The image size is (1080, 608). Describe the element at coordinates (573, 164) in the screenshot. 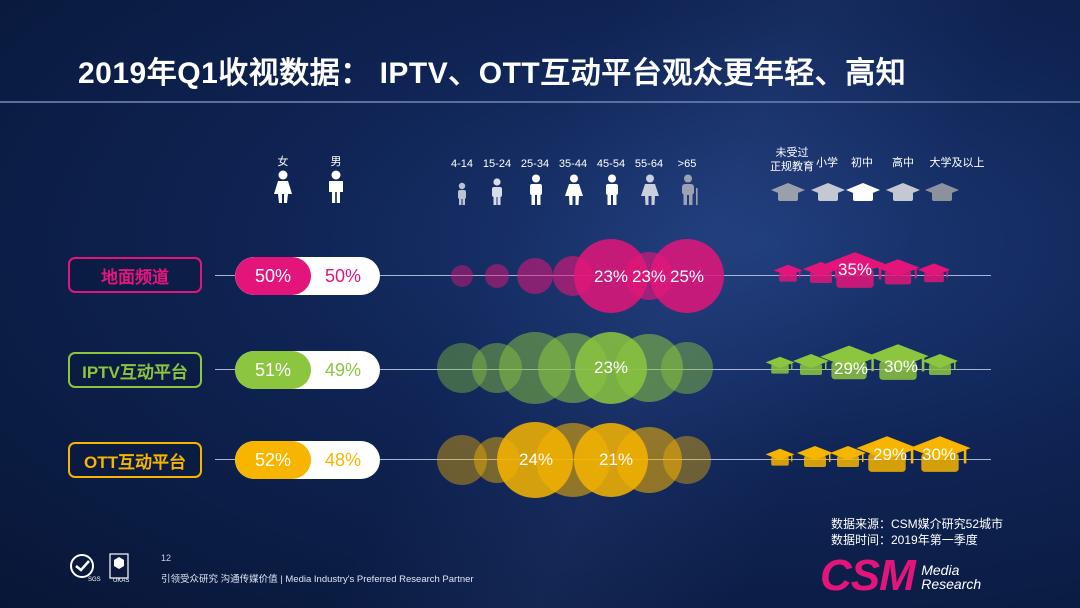

I see `age-header-35-44: 35-44` at that location.